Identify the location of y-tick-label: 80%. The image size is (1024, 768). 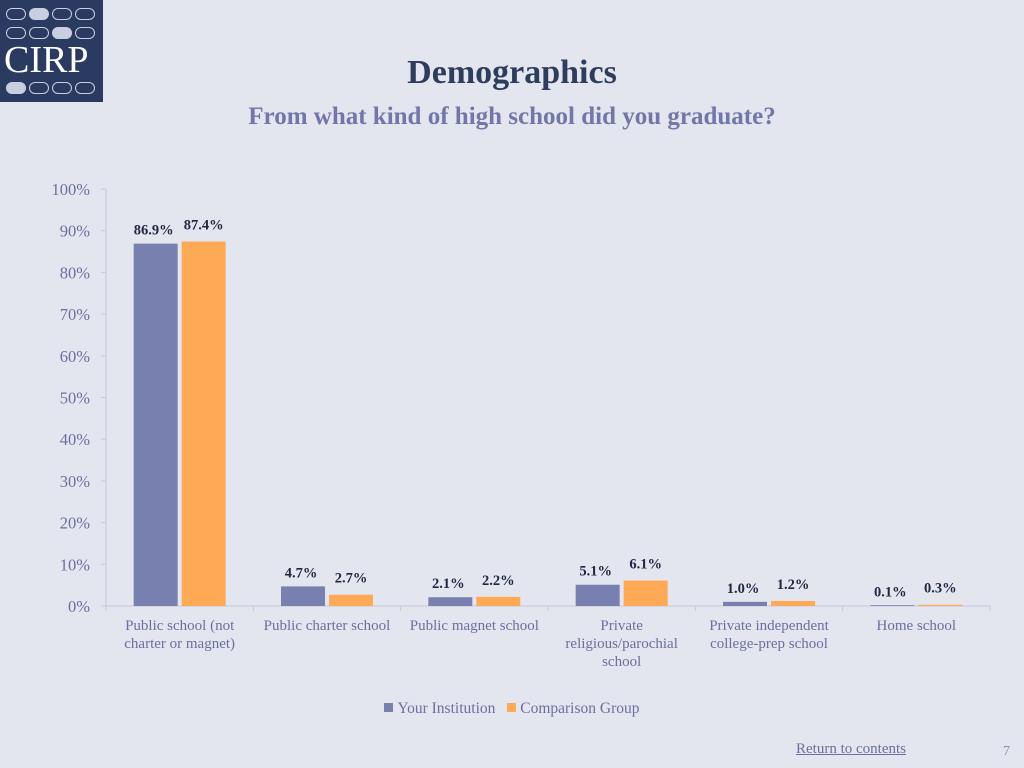
(75, 272).